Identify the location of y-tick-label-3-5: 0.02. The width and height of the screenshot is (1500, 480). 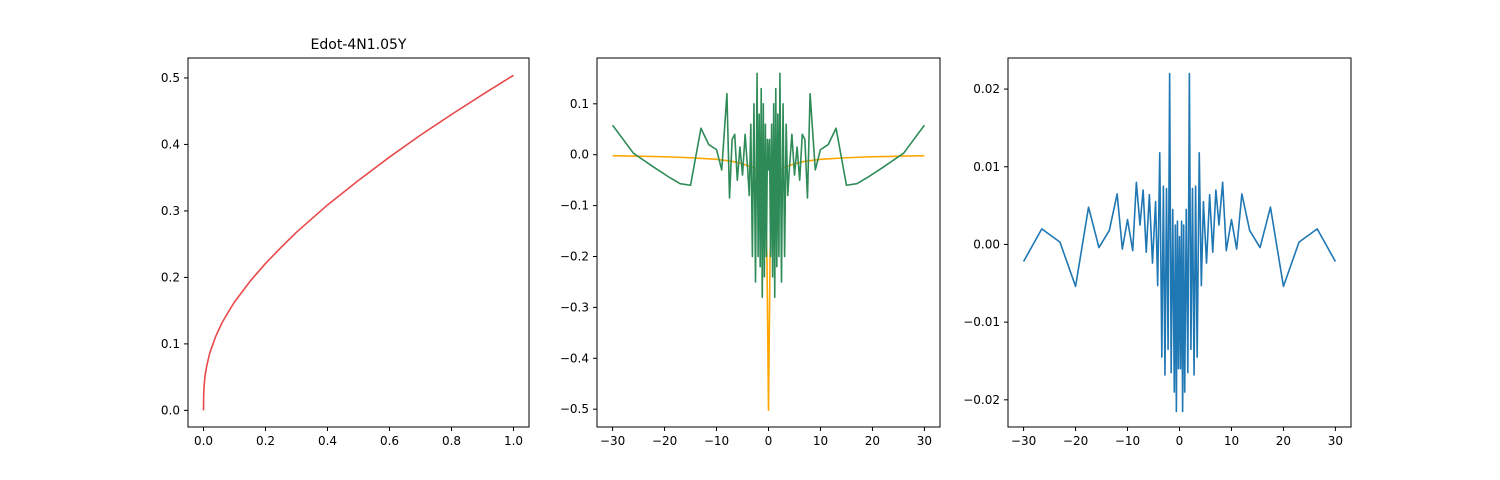
(986, 89).